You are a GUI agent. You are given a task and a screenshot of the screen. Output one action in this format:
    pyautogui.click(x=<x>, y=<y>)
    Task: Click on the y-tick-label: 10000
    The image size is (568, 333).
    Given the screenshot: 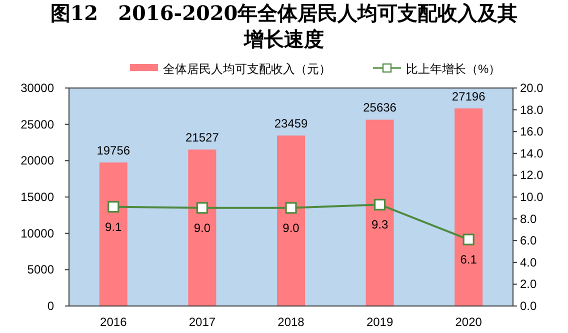 What is the action you would take?
    pyautogui.click(x=37, y=233)
    